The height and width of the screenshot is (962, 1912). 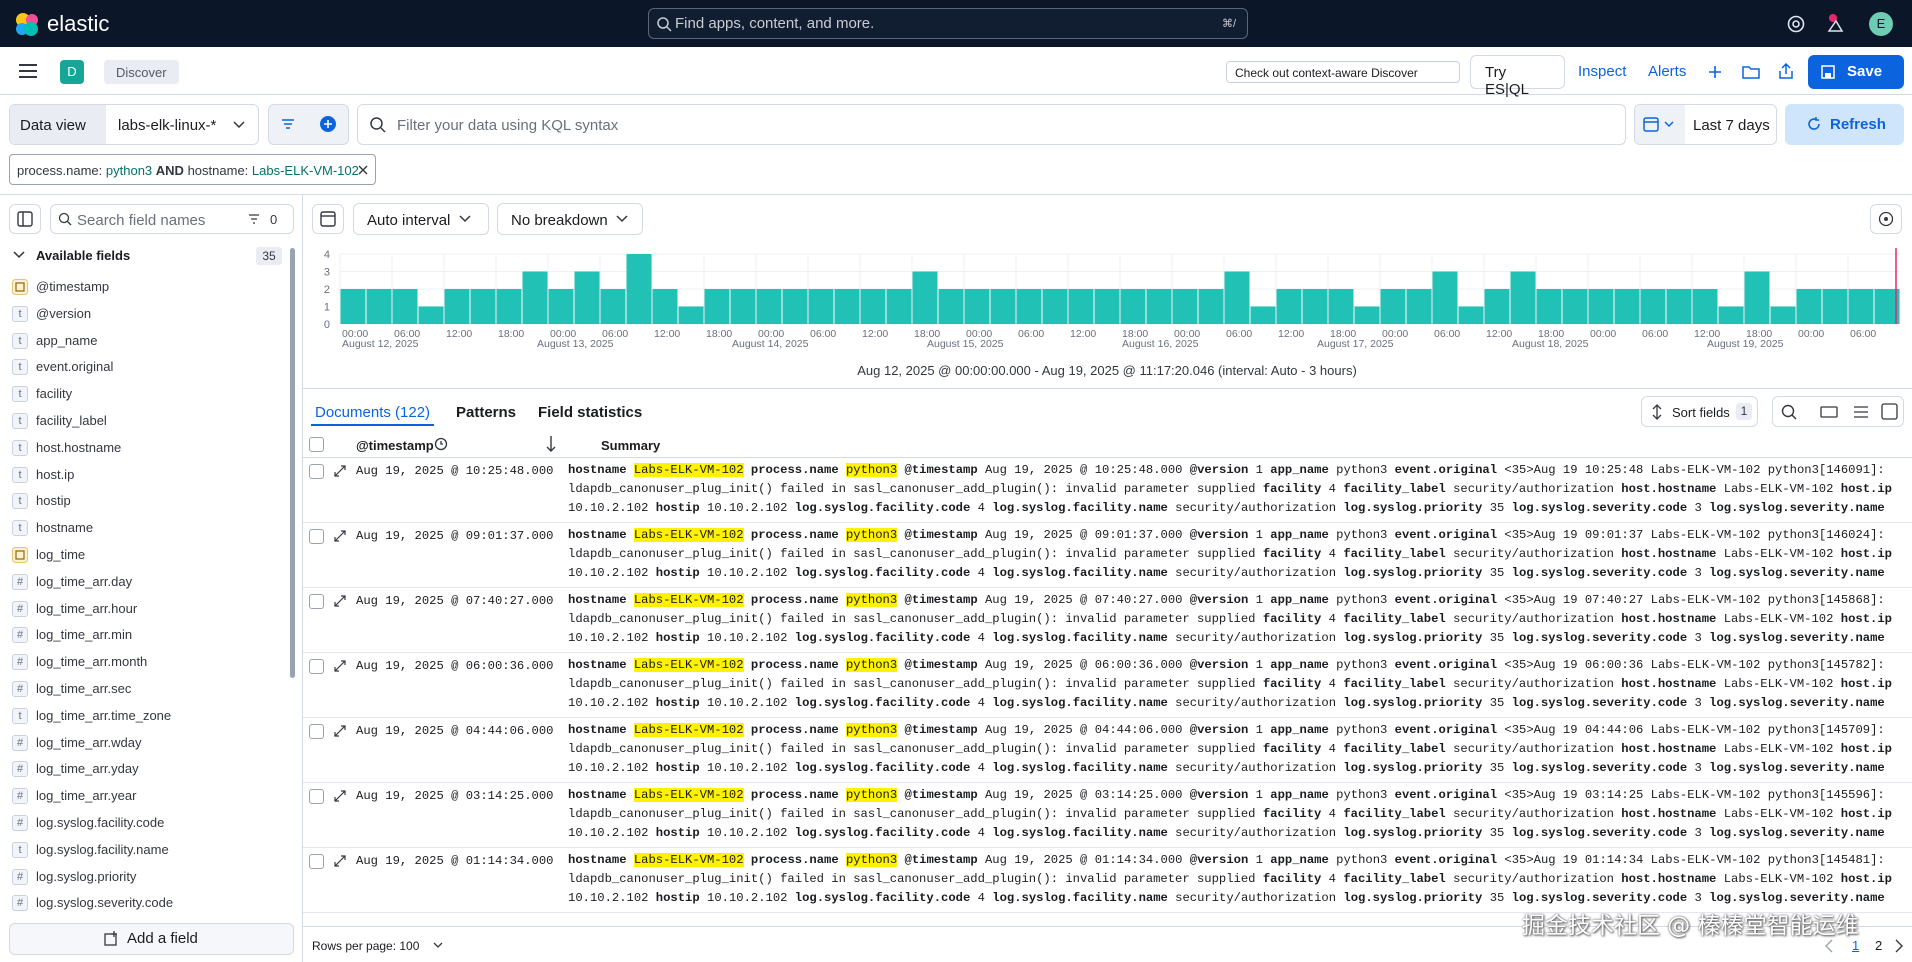 What do you see at coordinates (64, 313) in the screenshot?
I see `field-name: @version` at bounding box center [64, 313].